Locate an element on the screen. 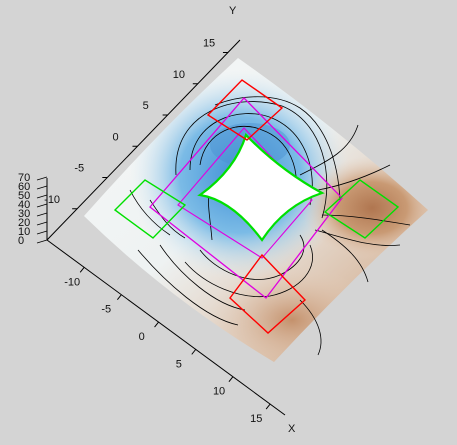 The width and height of the screenshot is (457, 445). y-tick-label: -10 is located at coordinates (52, 200).